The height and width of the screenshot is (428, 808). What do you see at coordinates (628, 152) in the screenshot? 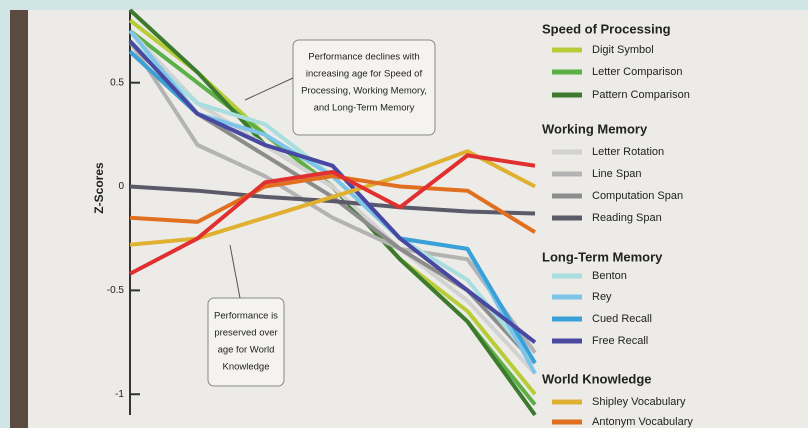
I see `legend-label: Letter Rotation` at bounding box center [628, 152].